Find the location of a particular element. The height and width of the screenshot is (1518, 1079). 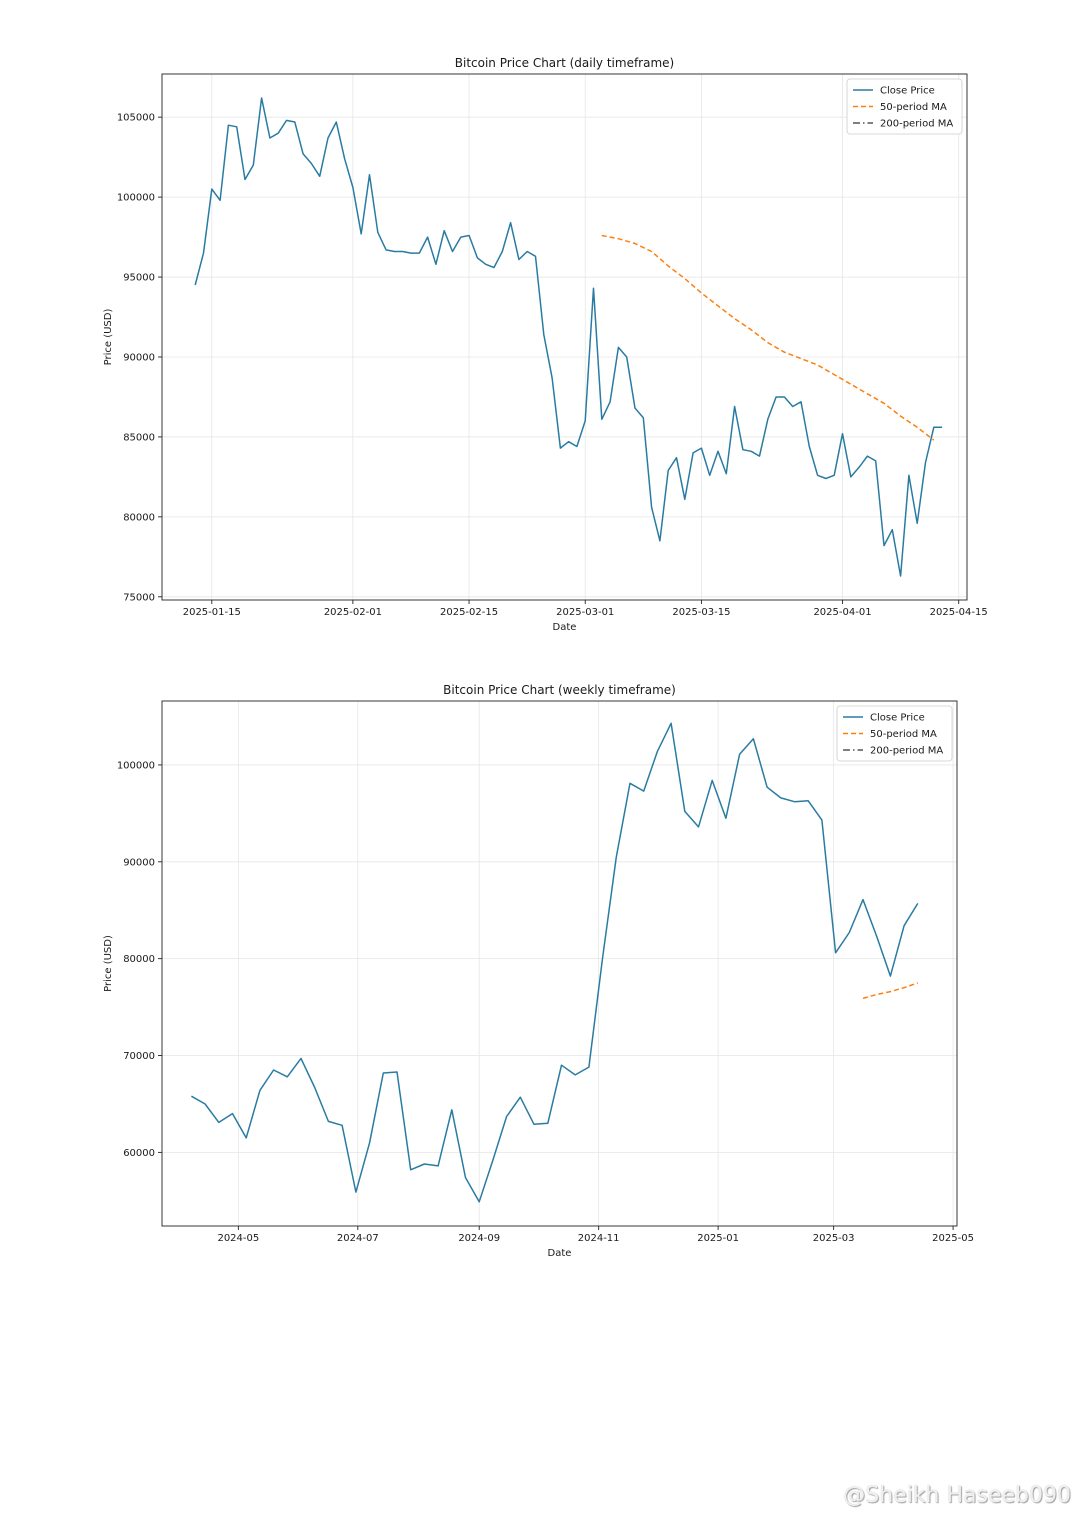

watermark: @Sheikh Haseeb090 is located at coordinates (957, 1495).